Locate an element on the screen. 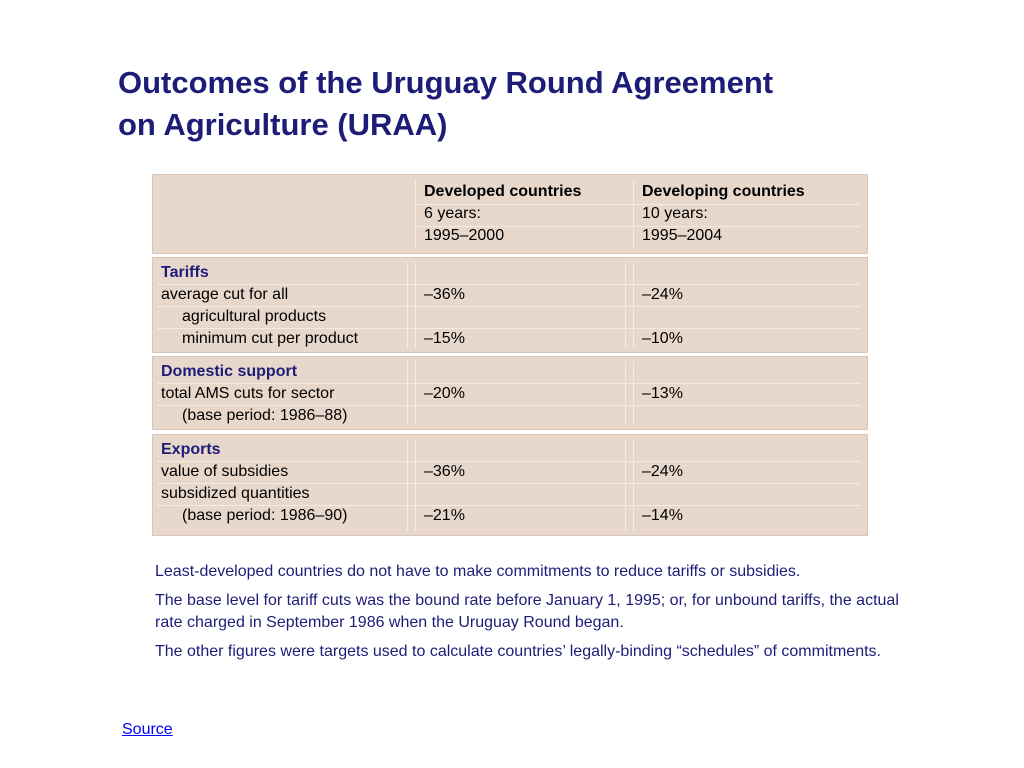  source-link: Source is located at coordinates (147, 729).